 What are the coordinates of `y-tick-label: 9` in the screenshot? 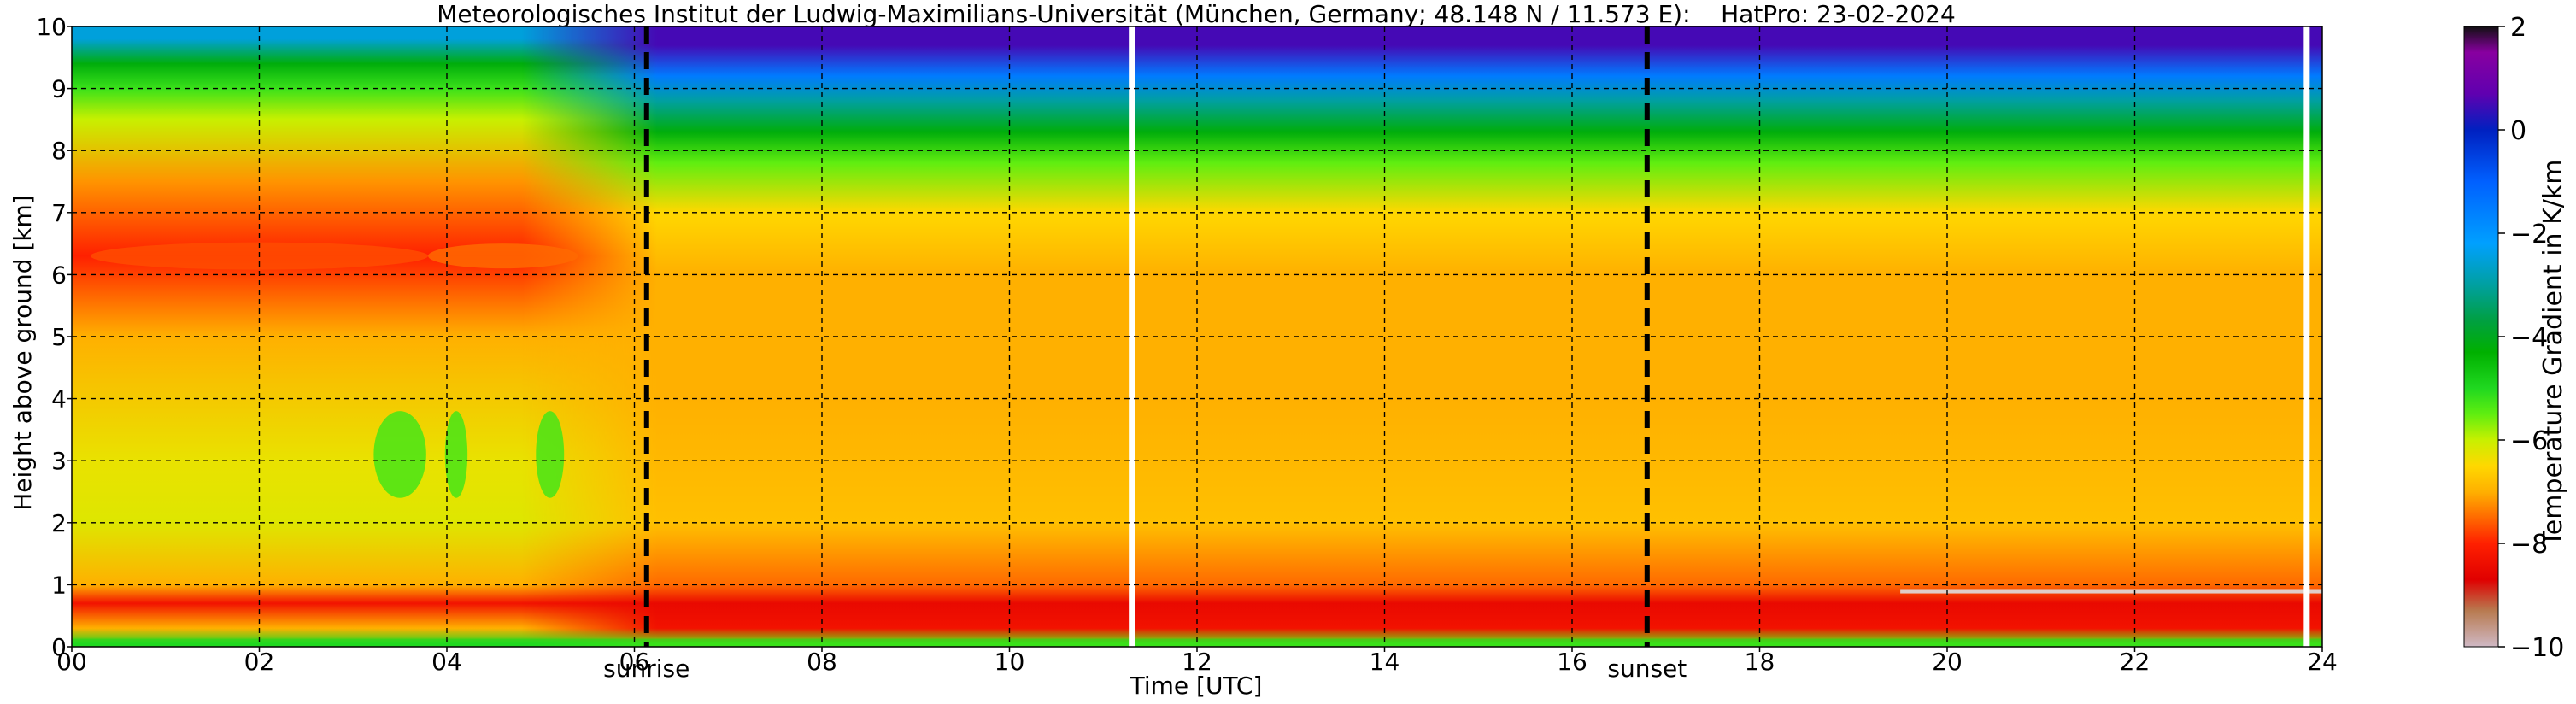 It's located at (59, 89).